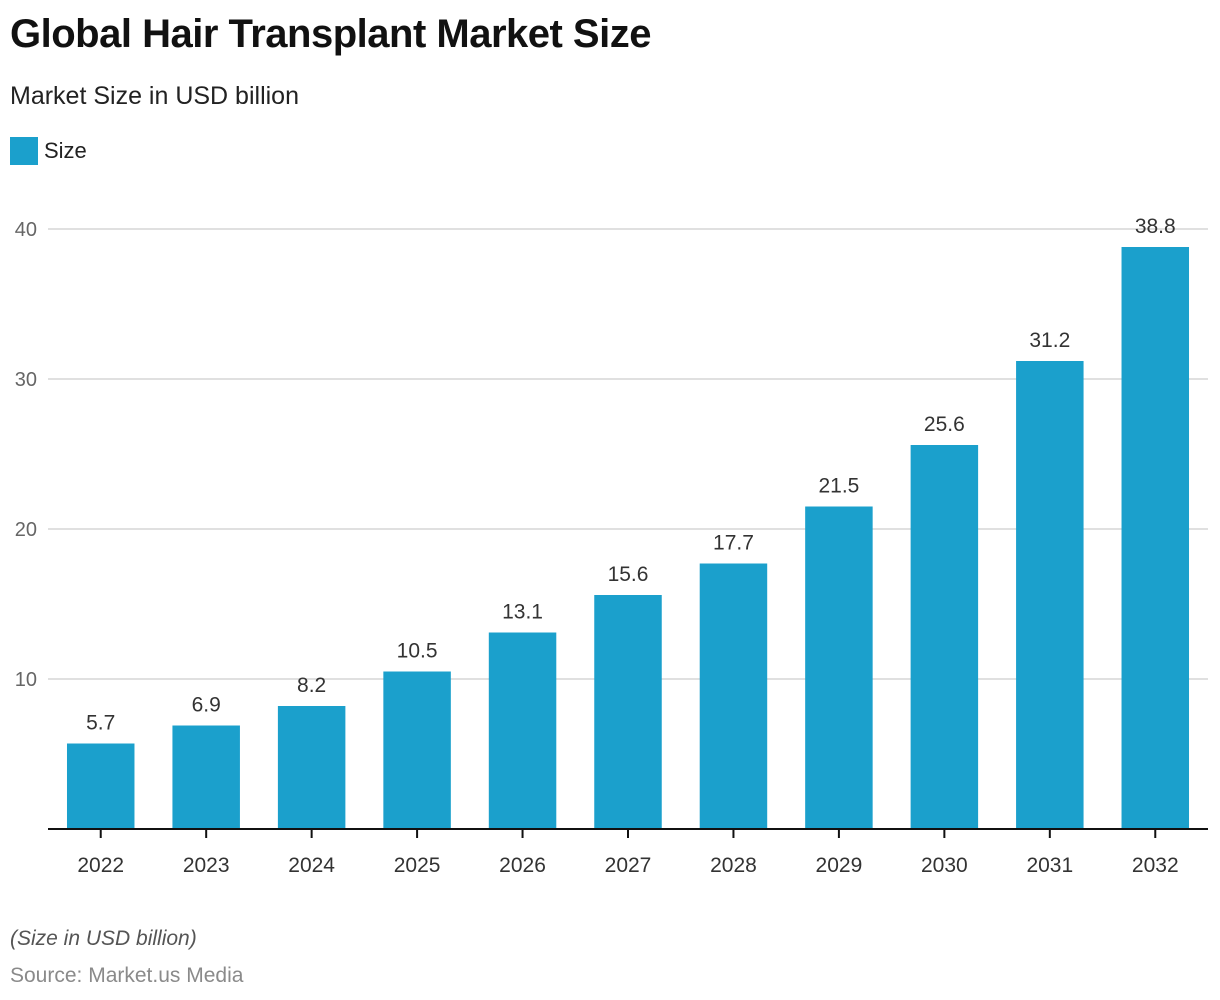 The width and height of the screenshot is (1220, 1000). What do you see at coordinates (100, 786) in the screenshot?
I see `bar-2022` at bounding box center [100, 786].